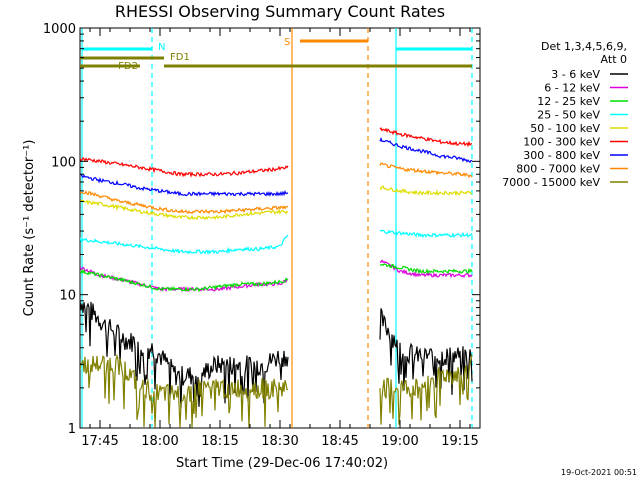  I want to click on legend-label: 6 - 12 keV, so click(572, 88).